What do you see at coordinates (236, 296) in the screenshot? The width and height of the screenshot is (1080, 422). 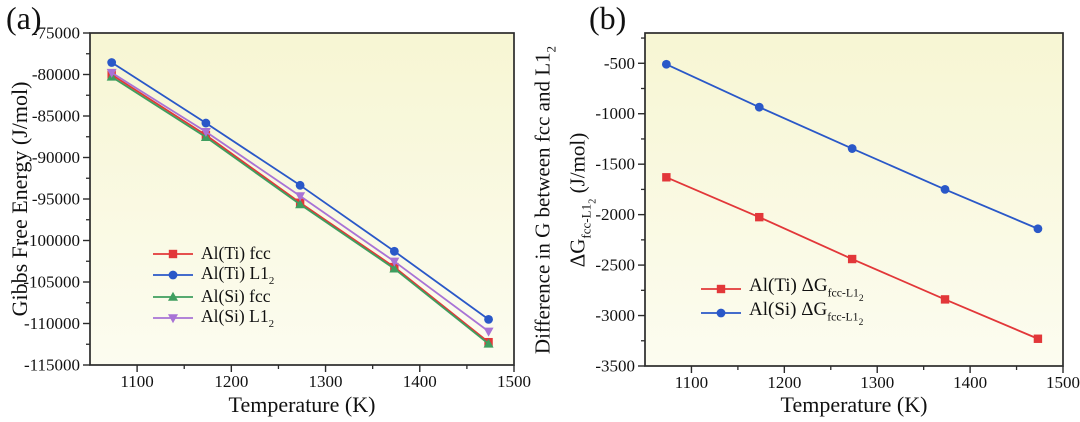 I see `legend-label-al-si-fcc: Al(Si) fcc` at bounding box center [236, 296].